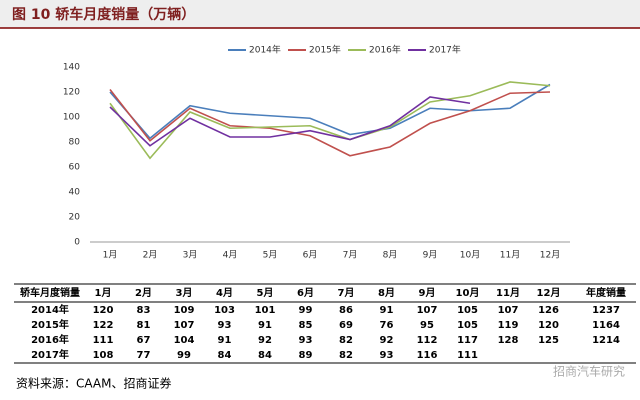  I want to click on table-cell: 95, so click(427, 325).